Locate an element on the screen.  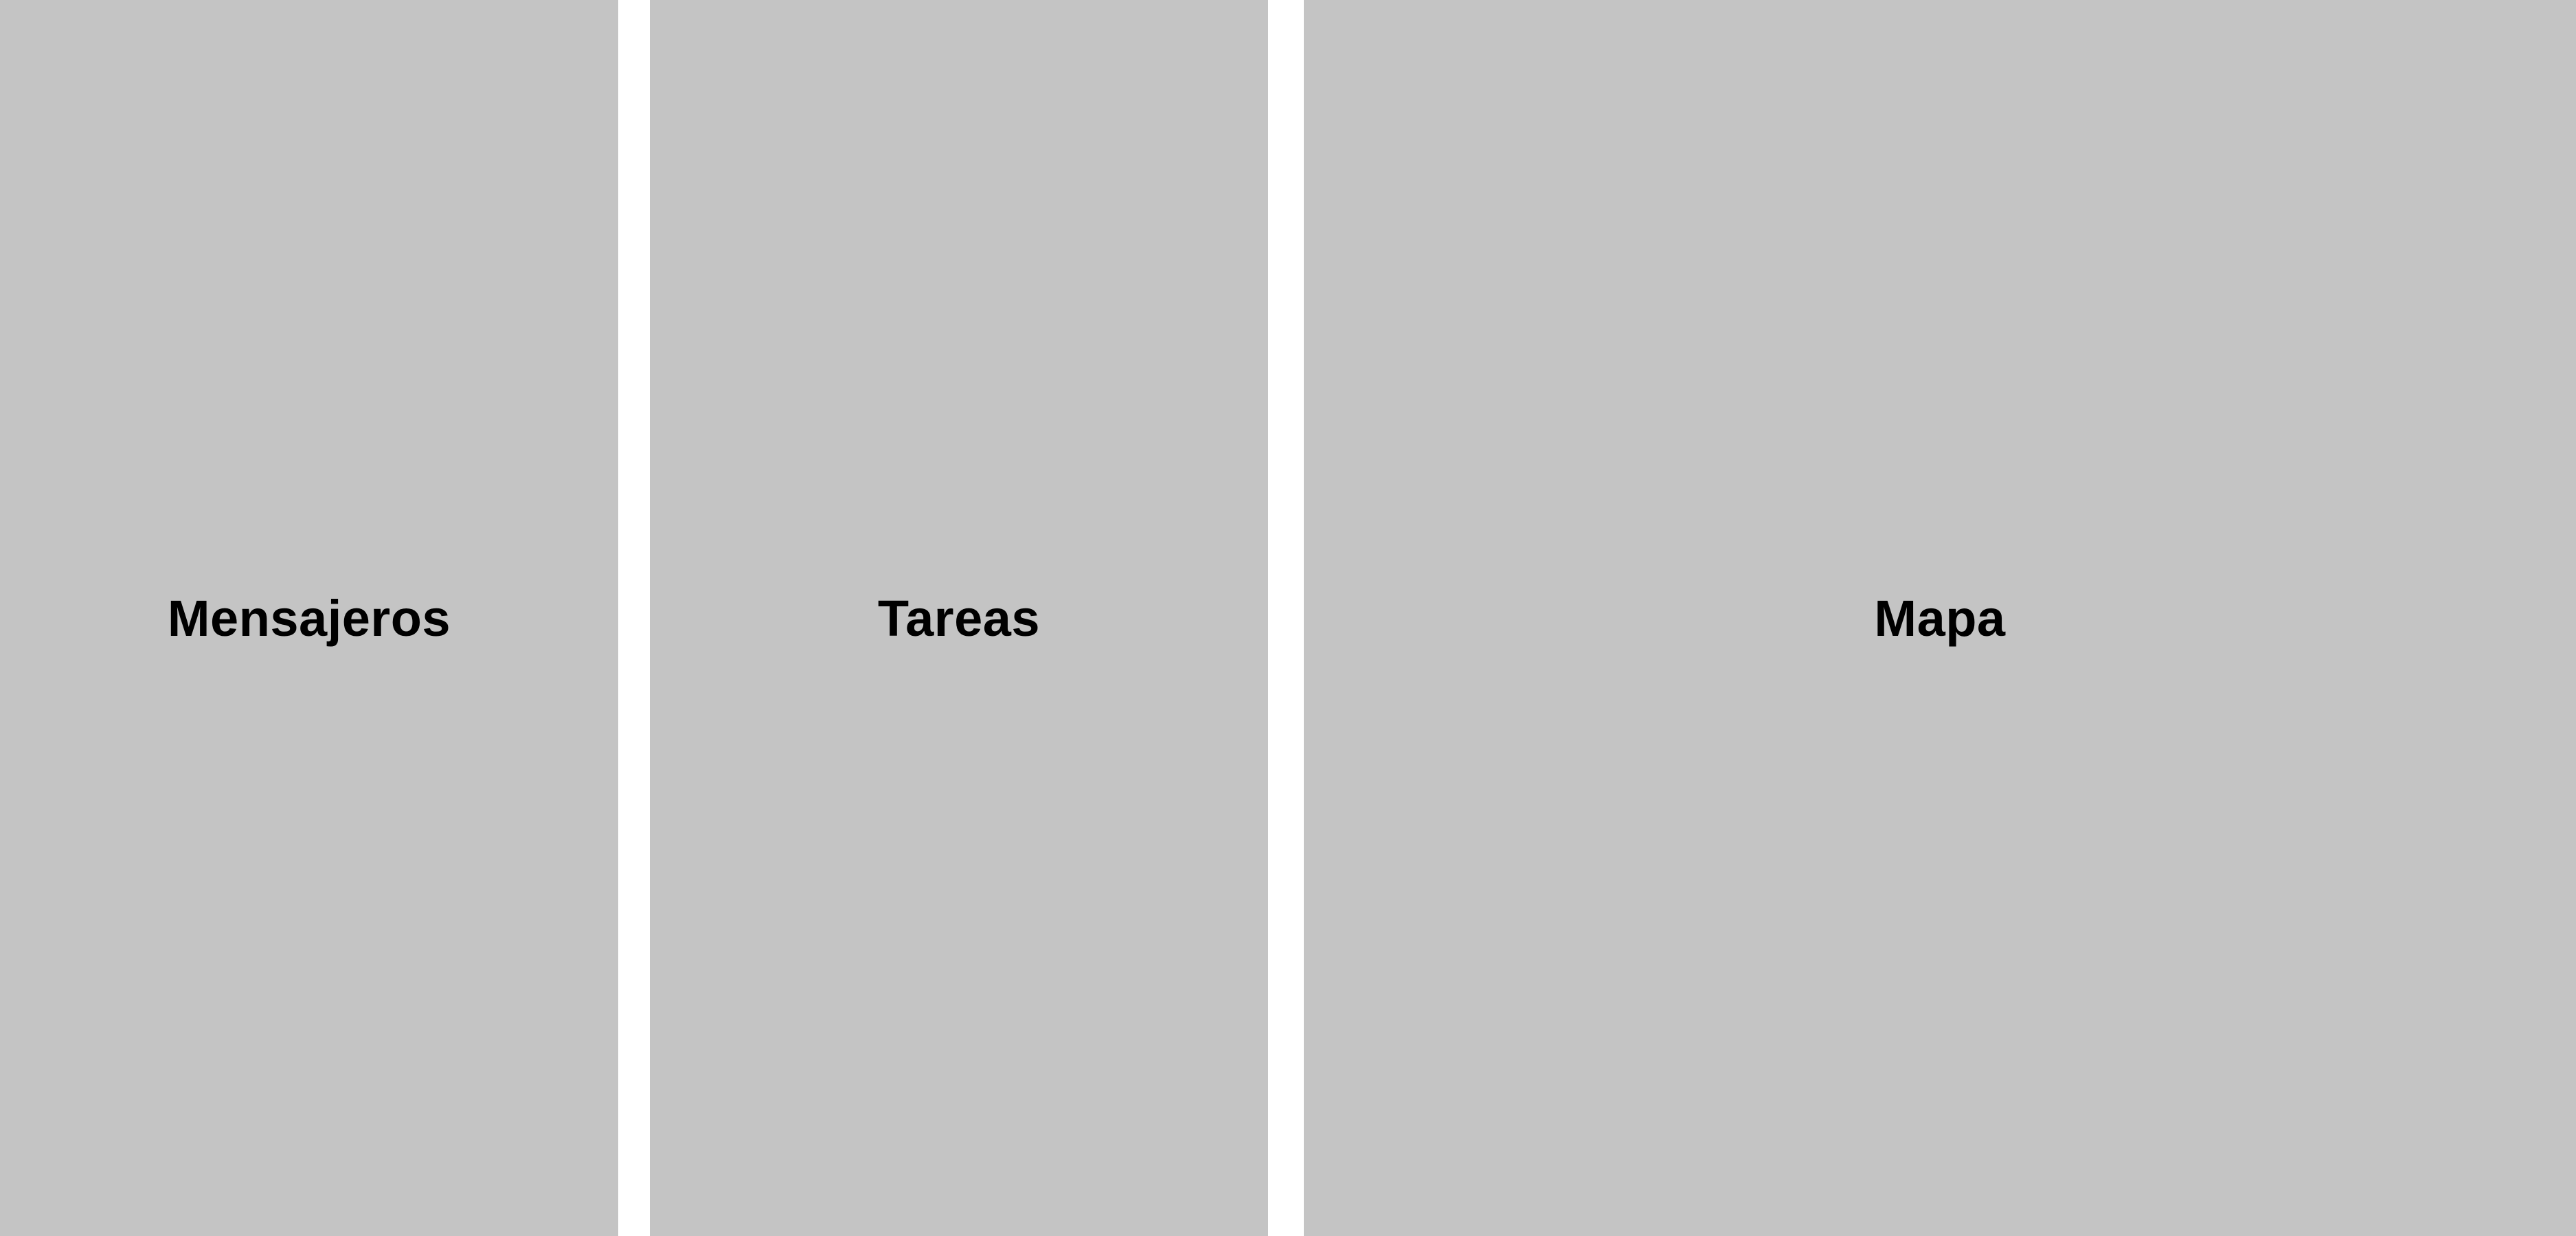
messengers-panel-title: Mensajeros is located at coordinates (309, 618).